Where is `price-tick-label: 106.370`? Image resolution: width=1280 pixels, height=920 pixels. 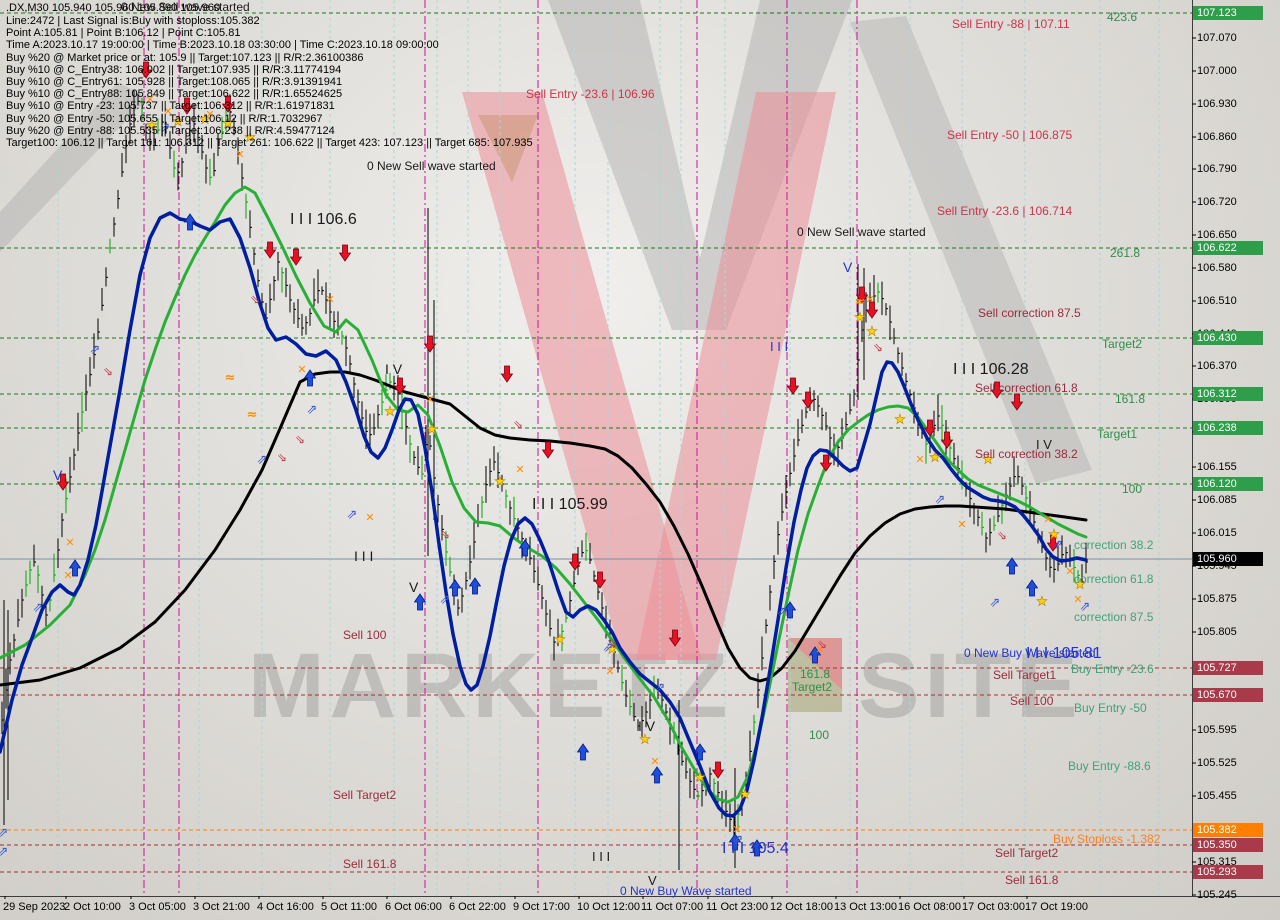 price-tick-label: 106.370 is located at coordinates (1217, 366).